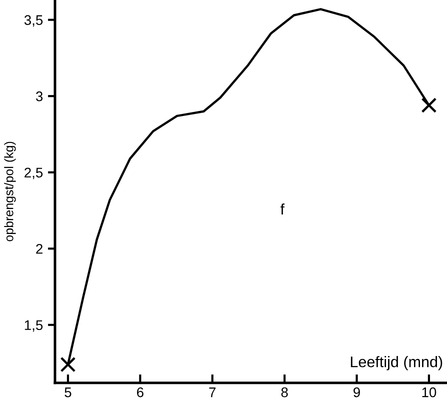 This screenshot has width=447, height=403. Describe the element at coordinates (68, 393) in the screenshot. I see `x-tick-label: 5` at that location.